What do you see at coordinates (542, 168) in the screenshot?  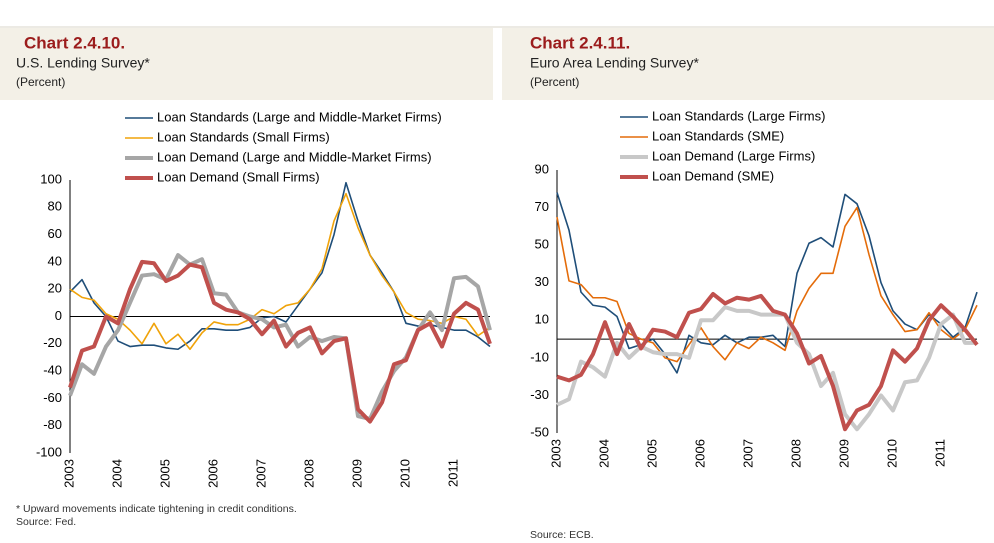 I see `y-tick-label: 90` at bounding box center [542, 168].